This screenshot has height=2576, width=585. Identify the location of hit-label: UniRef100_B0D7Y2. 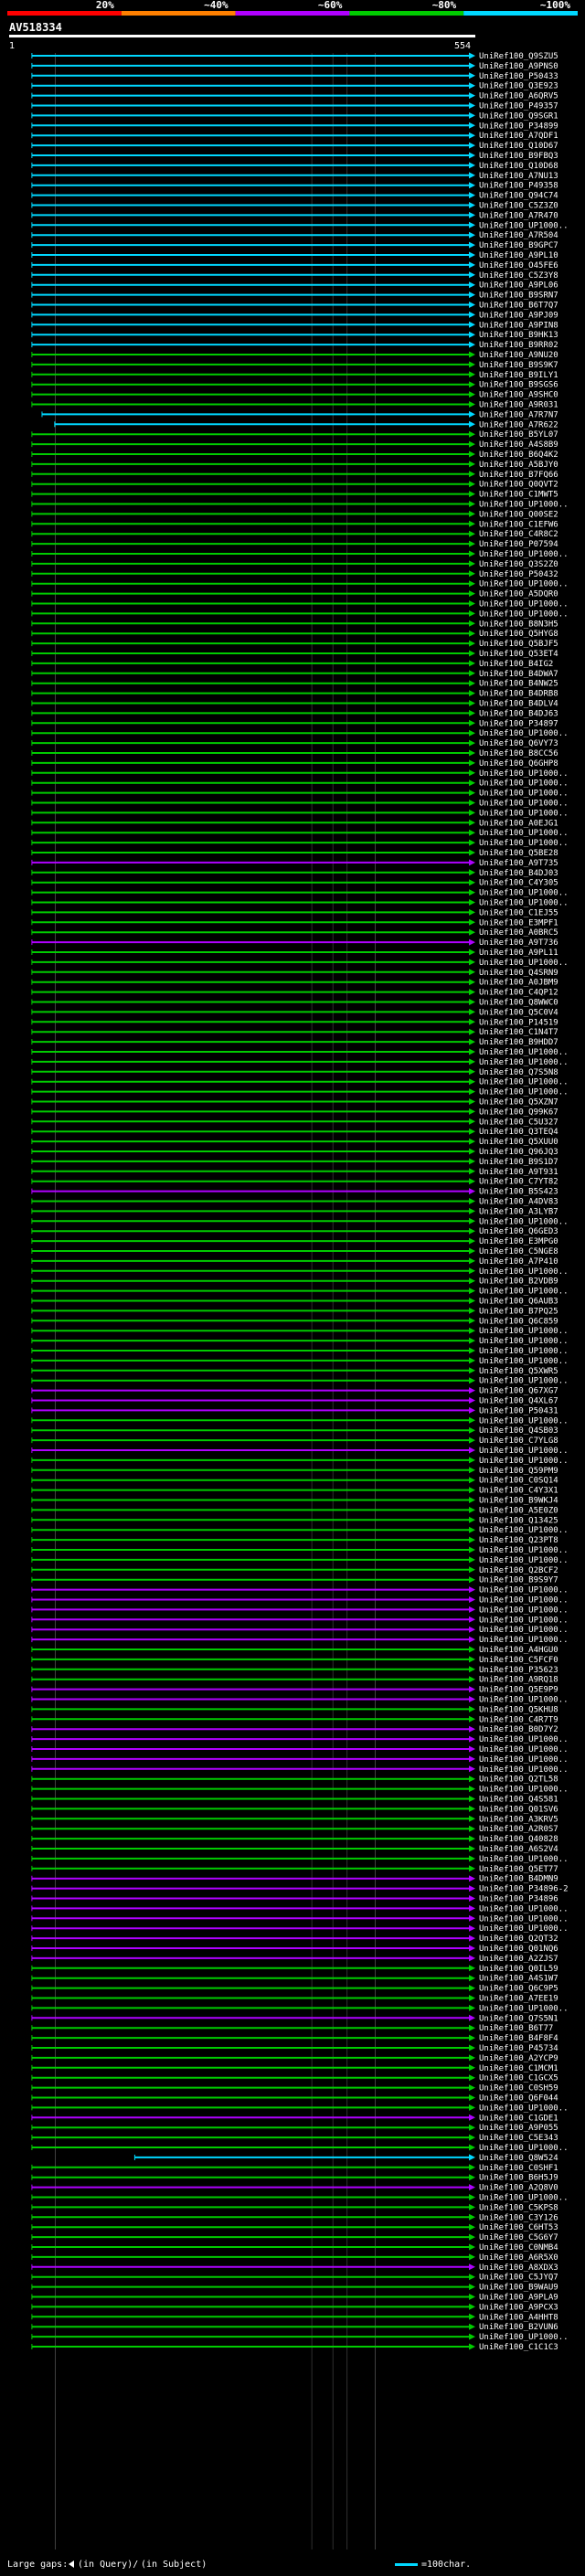
(518, 1729).